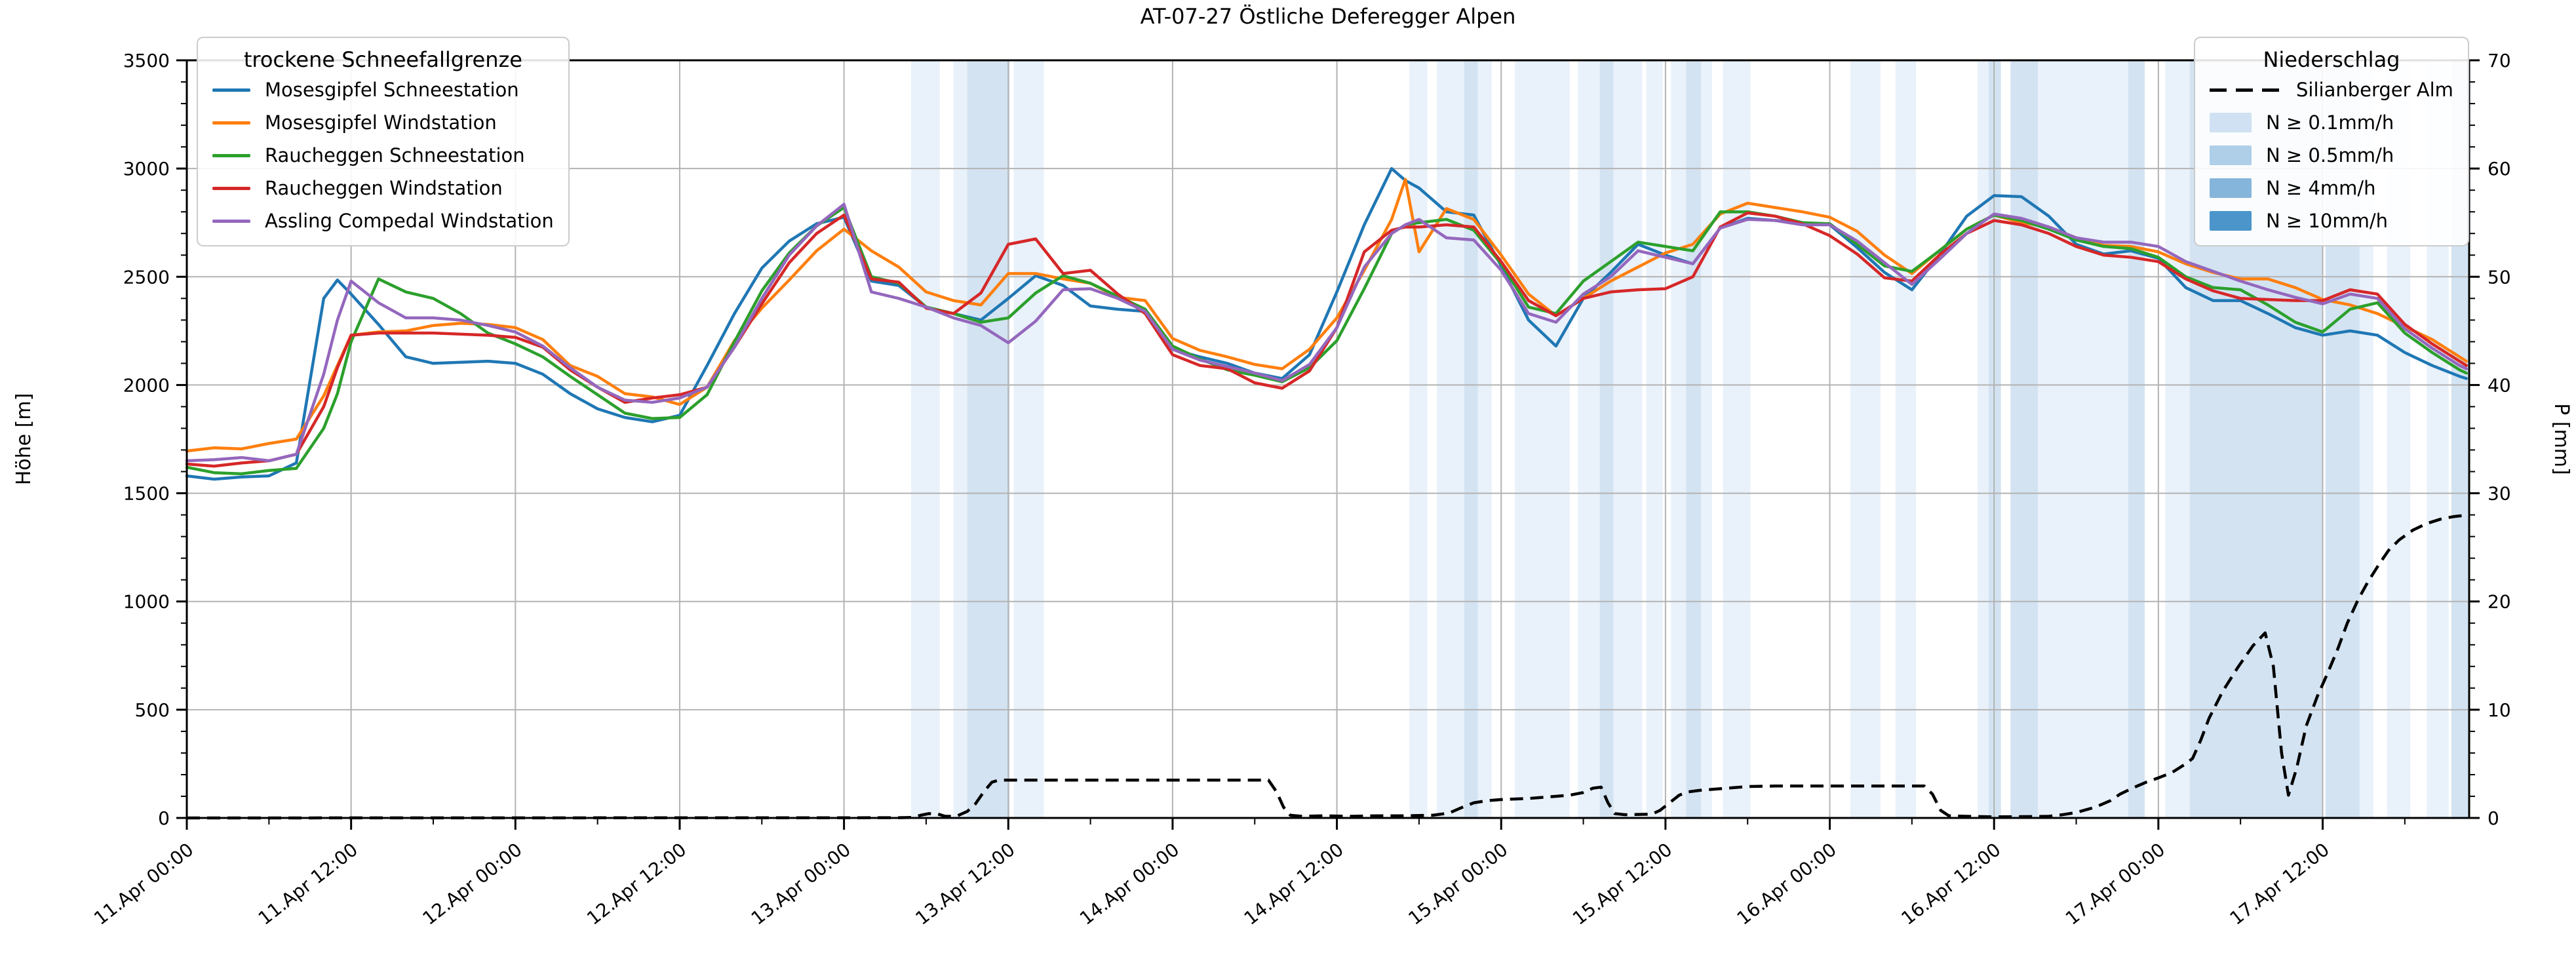  I want to click on x-tick-label: 16.Apr 00:00, so click(1787, 884).